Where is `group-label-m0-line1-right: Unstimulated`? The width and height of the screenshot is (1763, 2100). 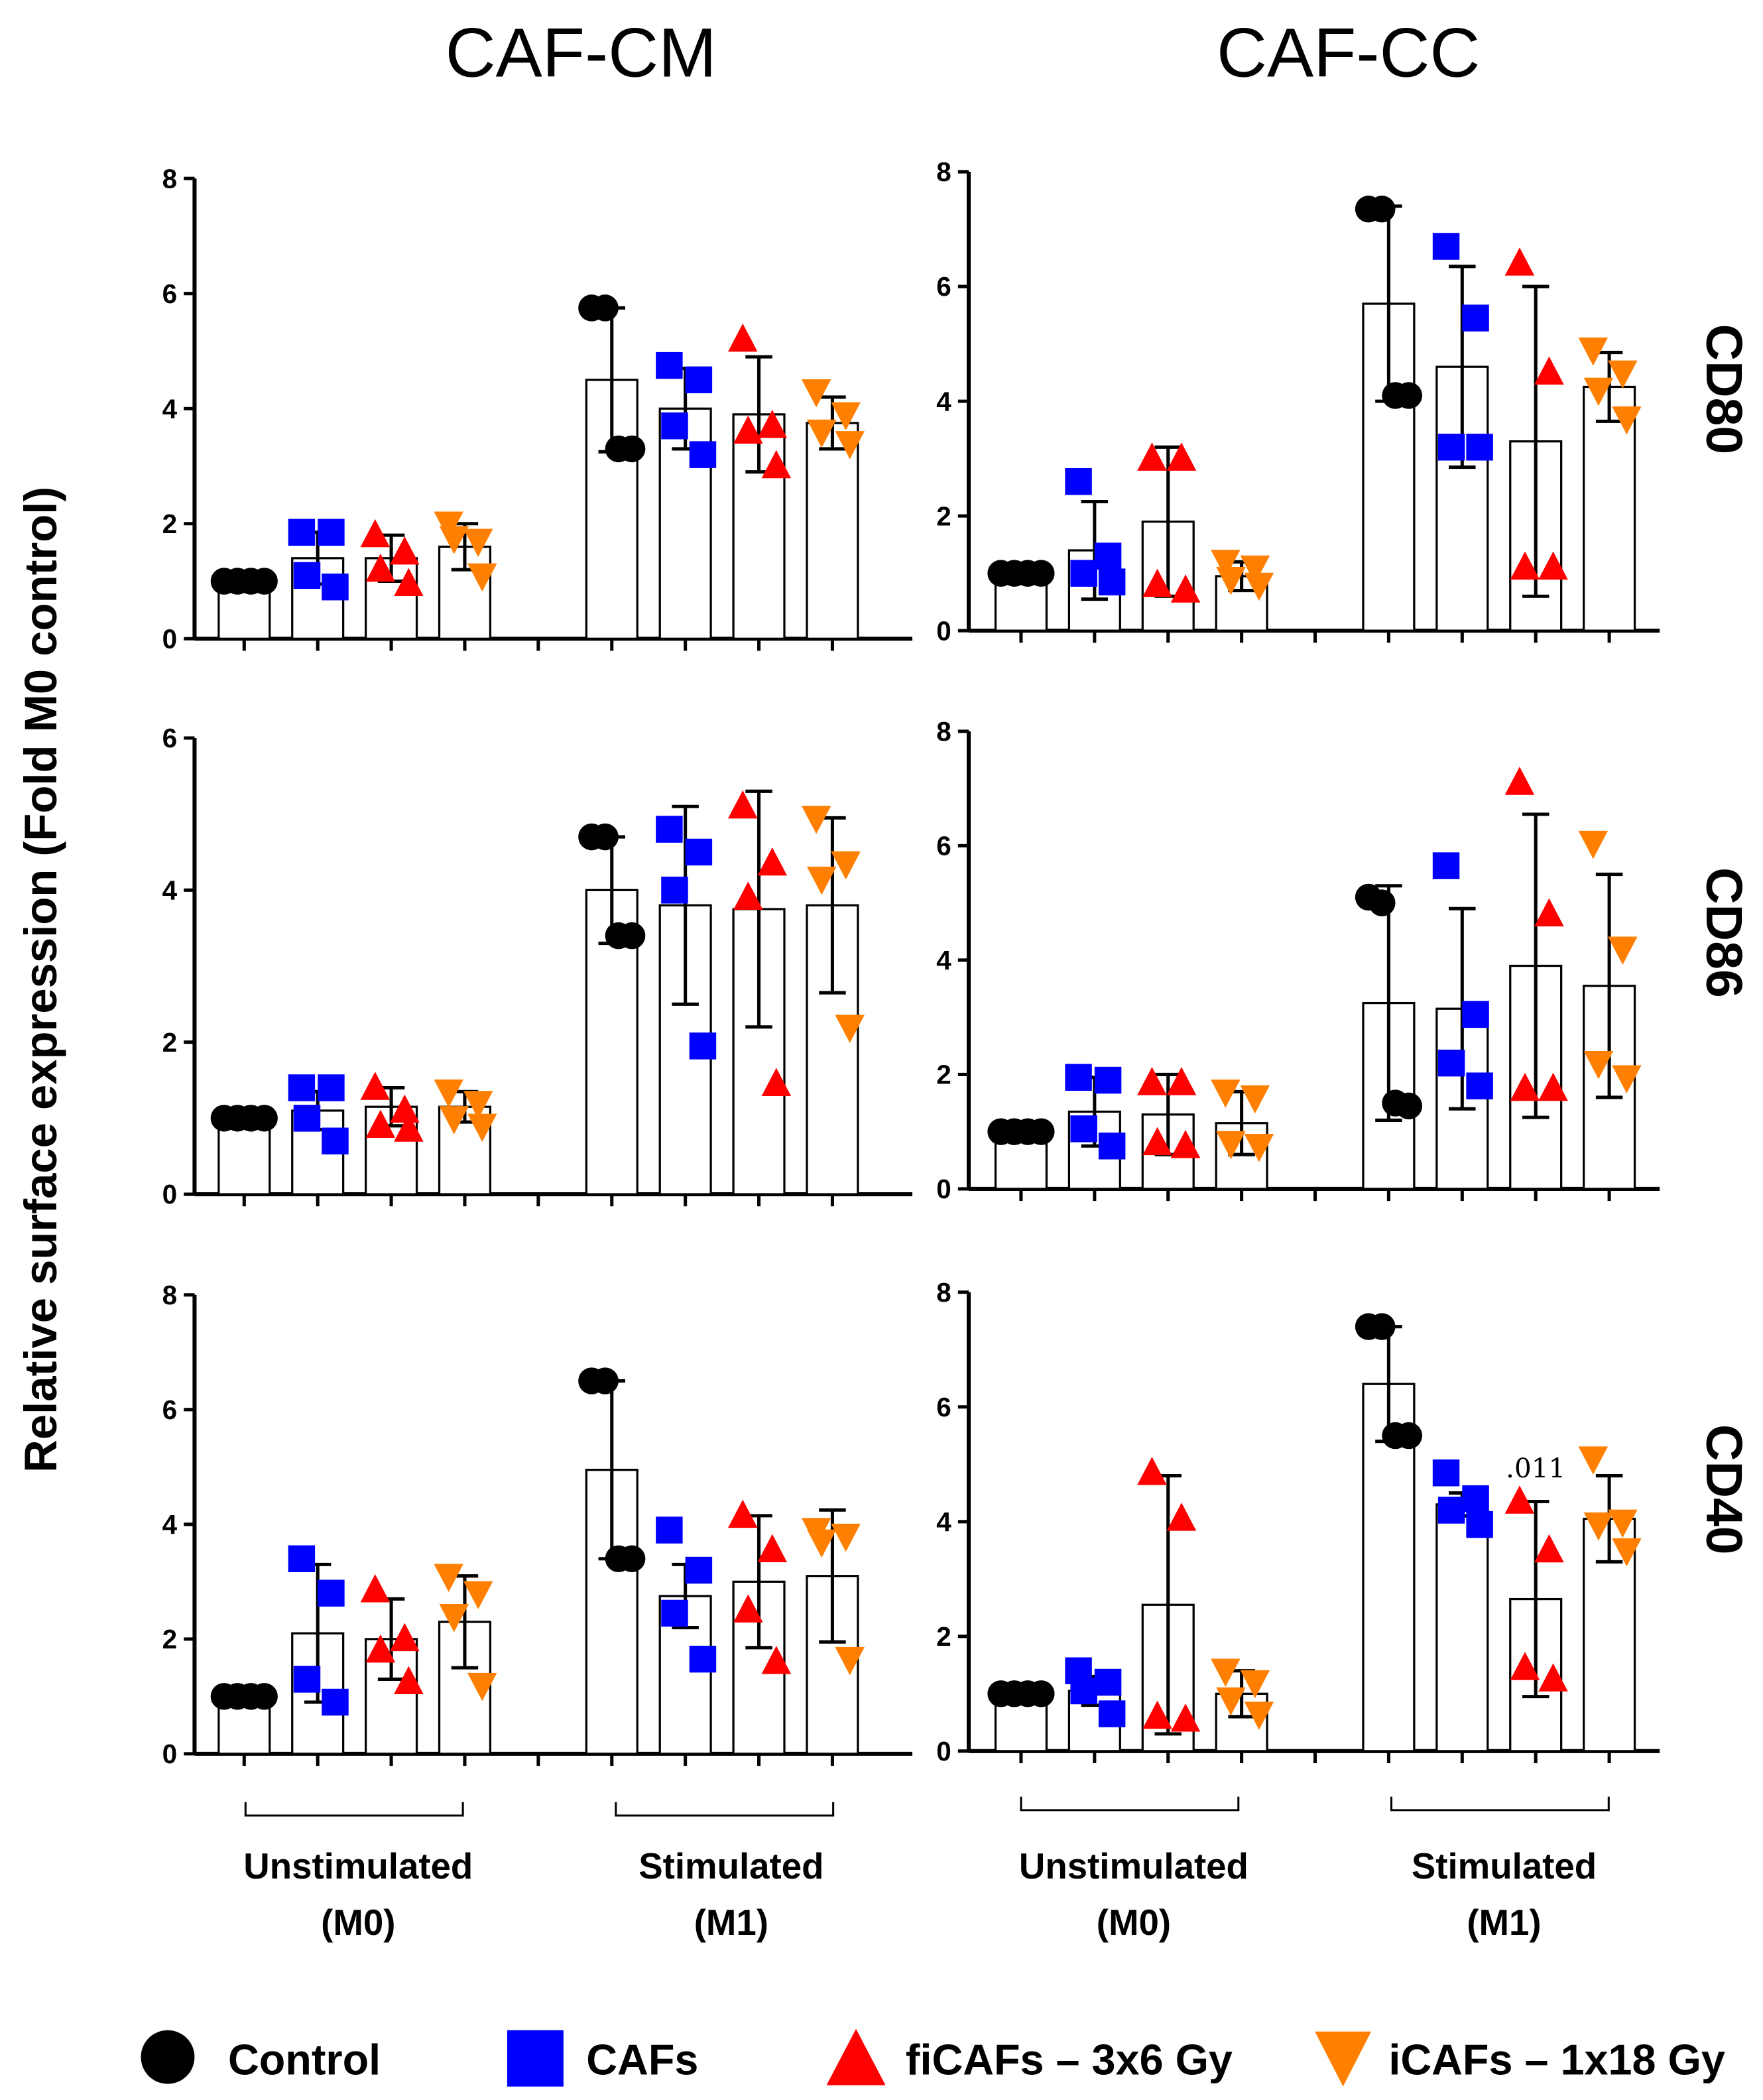 group-label-m0-line1-right: Unstimulated is located at coordinates (1133, 1866).